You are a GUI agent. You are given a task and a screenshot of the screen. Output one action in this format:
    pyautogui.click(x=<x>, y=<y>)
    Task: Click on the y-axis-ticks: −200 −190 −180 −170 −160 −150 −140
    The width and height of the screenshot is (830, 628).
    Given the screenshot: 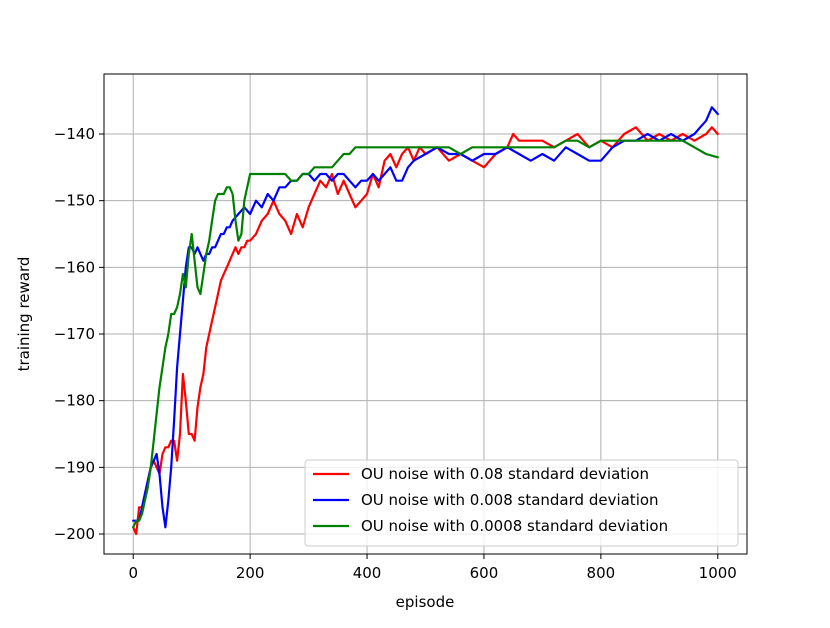 What is the action you would take?
    pyautogui.click(x=79, y=334)
    